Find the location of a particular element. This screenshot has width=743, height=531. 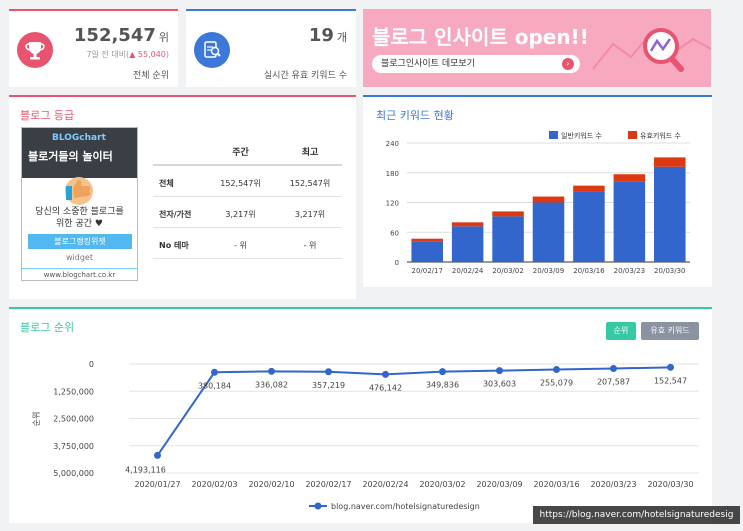

rank-data-label: 476,142 is located at coordinates (385, 387).